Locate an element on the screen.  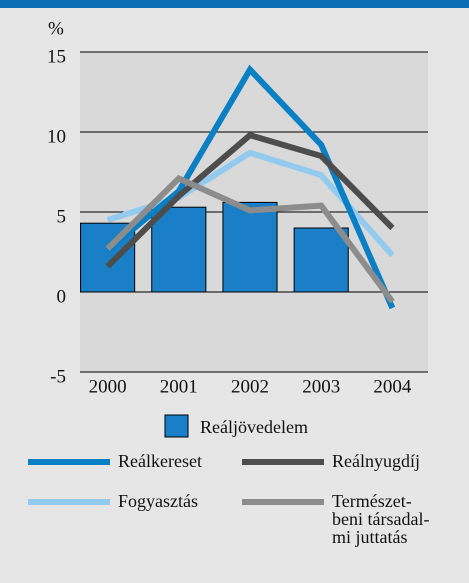
y-tick-label: 5 is located at coordinates (62, 216).